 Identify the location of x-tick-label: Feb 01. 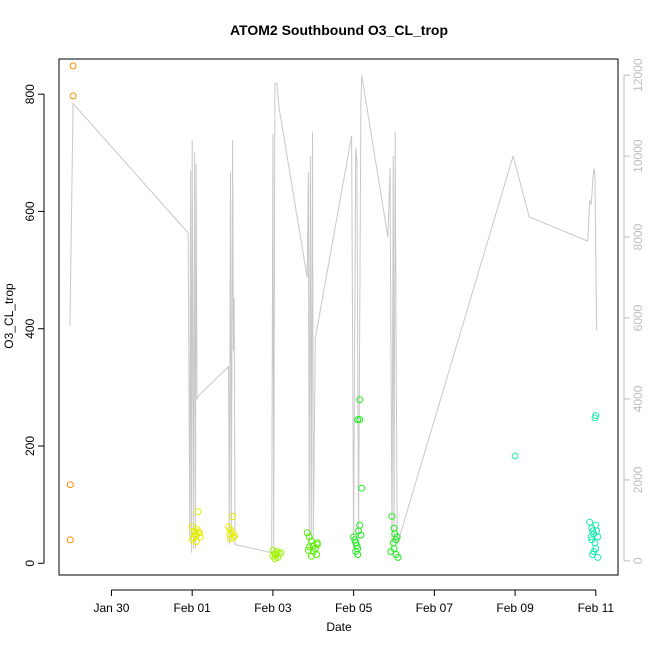
(193, 608).